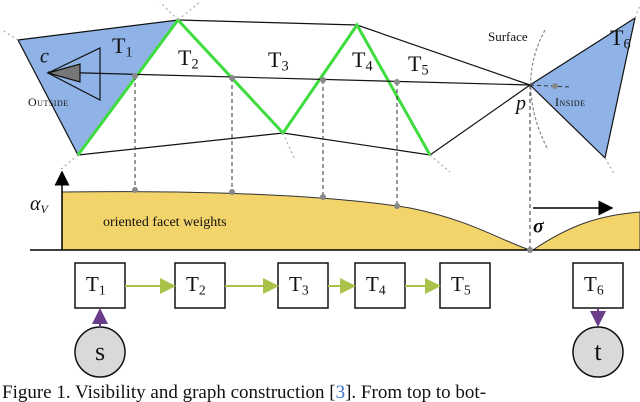 The height and width of the screenshot is (402, 640). I want to click on axis-label: αV, so click(40, 204).